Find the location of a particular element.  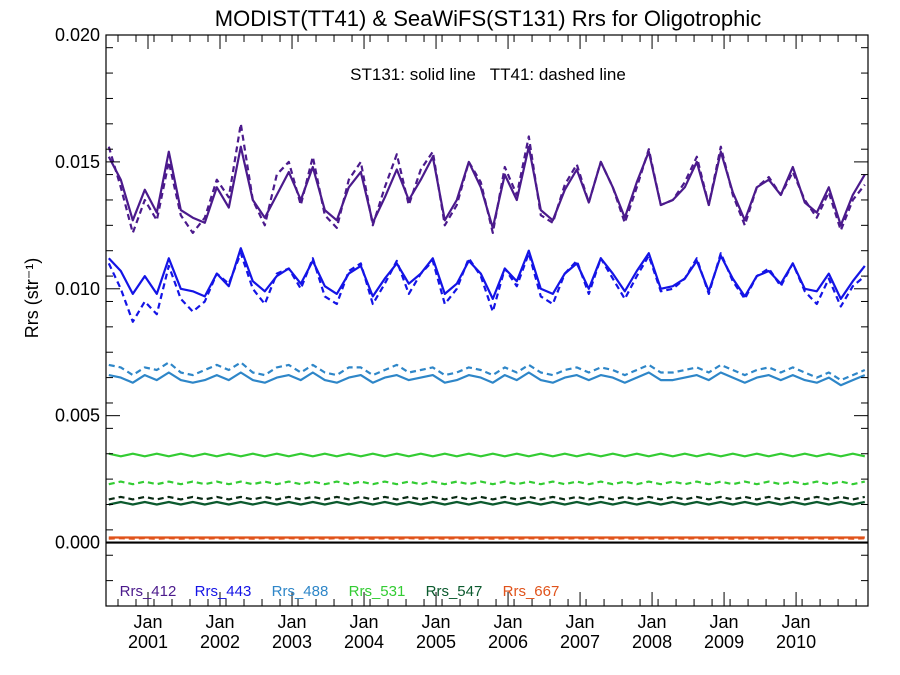

legend-item-rrs-488: Rrs_488 is located at coordinates (300, 591).